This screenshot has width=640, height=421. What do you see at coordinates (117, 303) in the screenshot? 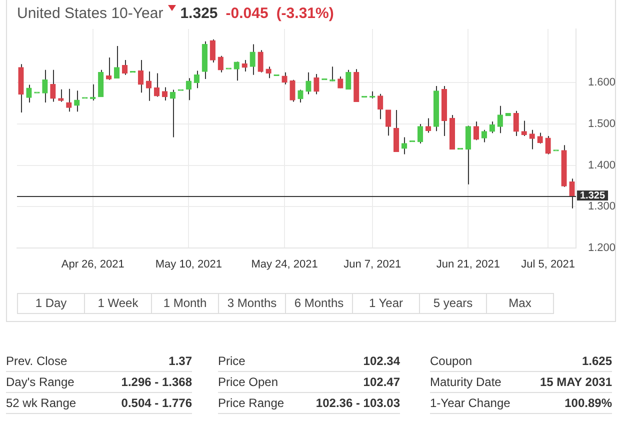
I see `text: 1 Week` at bounding box center [117, 303].